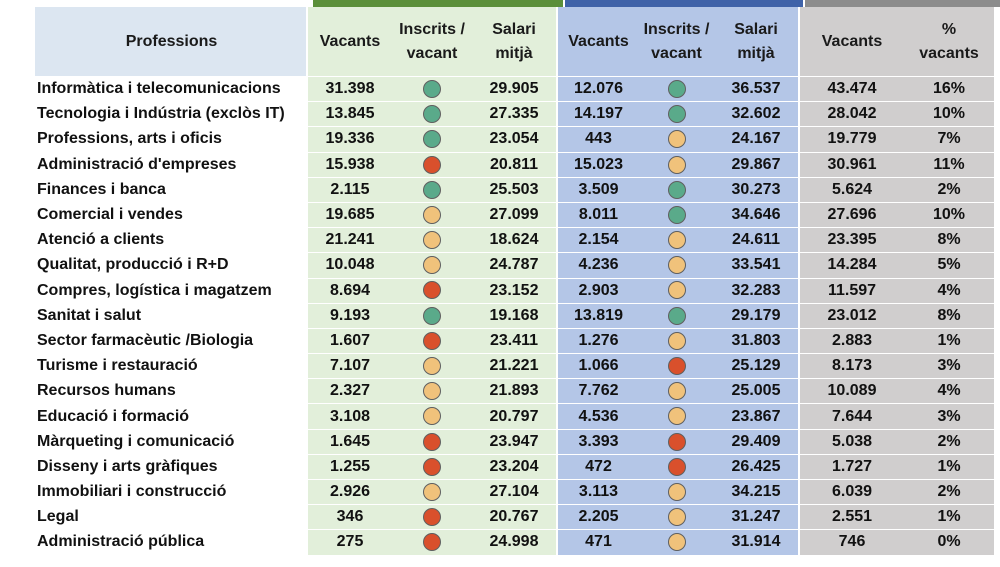  I want to click on profession-name: Turisme i restauració, so click(171, 366).